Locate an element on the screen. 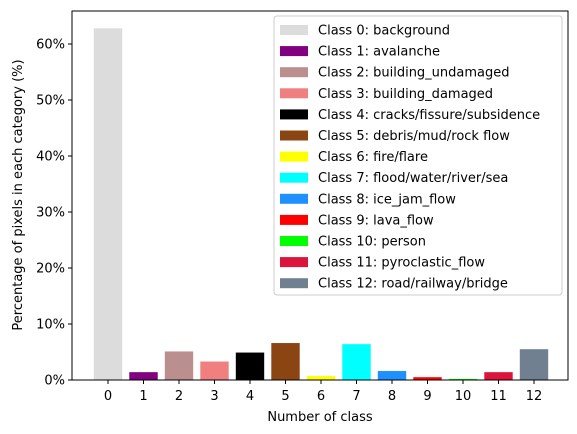 The image size is (577, 434). legend-label-class-12: Class 12: road/railway/bridge is located at coordinates (413, 284).